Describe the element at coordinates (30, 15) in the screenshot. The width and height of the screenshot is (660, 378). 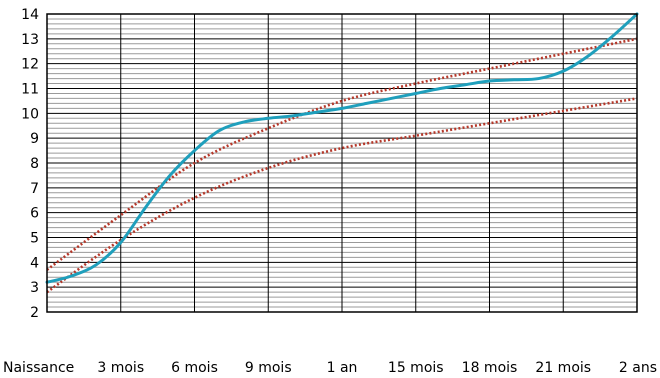
I see `y-tick-label: 14` at that location.